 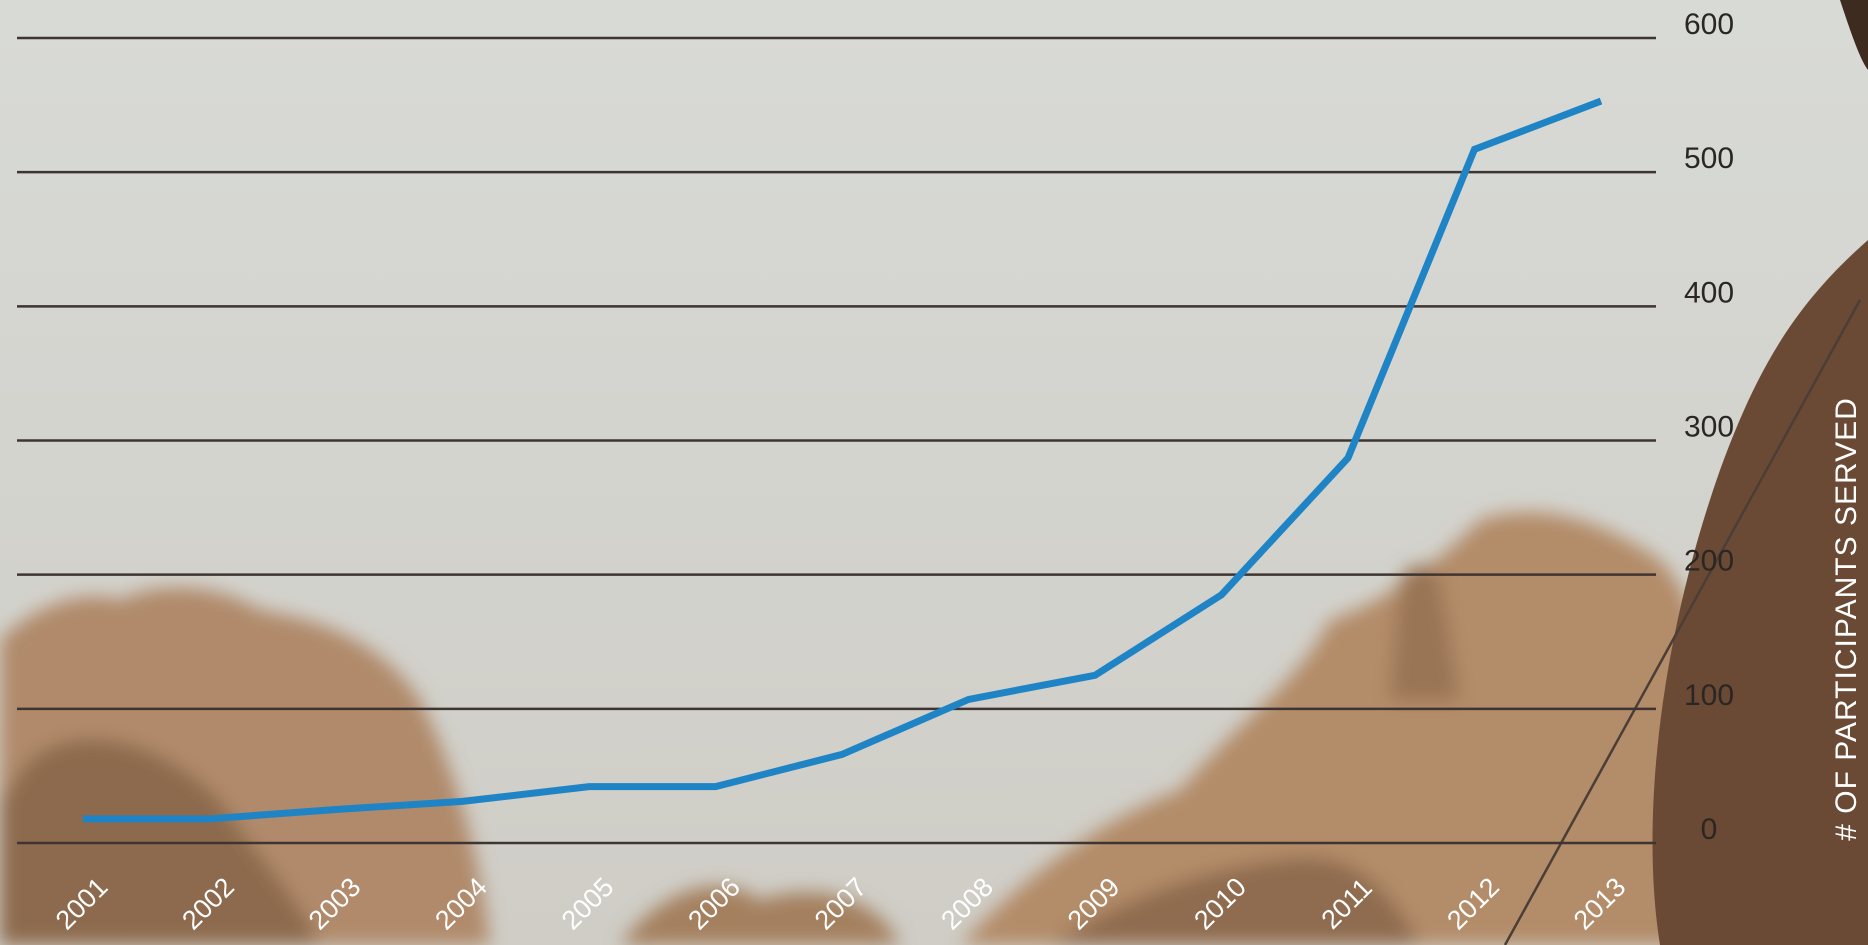 What do you see at coordinates (1846, 619) in the screenshot?
I see `y-axis-label: # OF PARTICIPANTS SERVED` at bounding box center [1846, 619].